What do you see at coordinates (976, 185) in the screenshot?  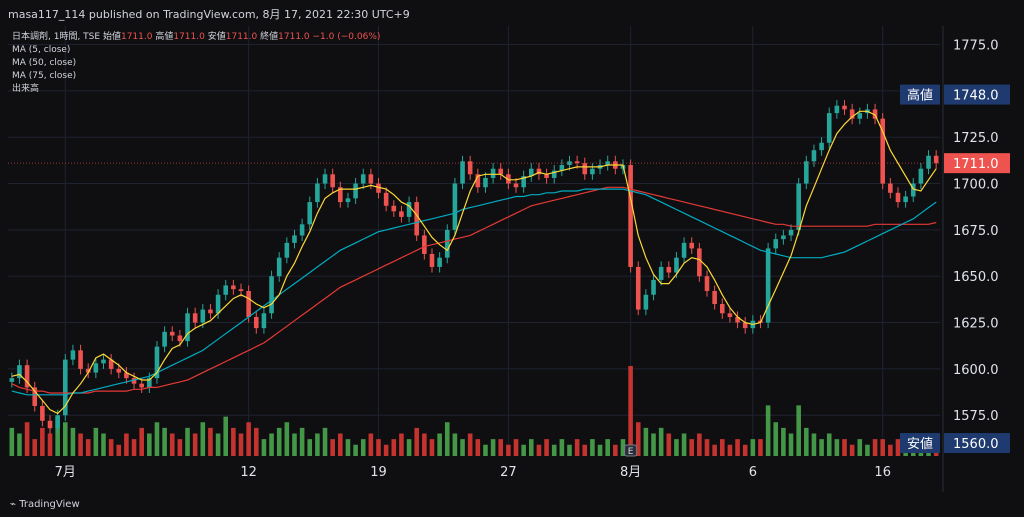 I see `y-tick-label: 1700.0` at bounding box center [976, 185].